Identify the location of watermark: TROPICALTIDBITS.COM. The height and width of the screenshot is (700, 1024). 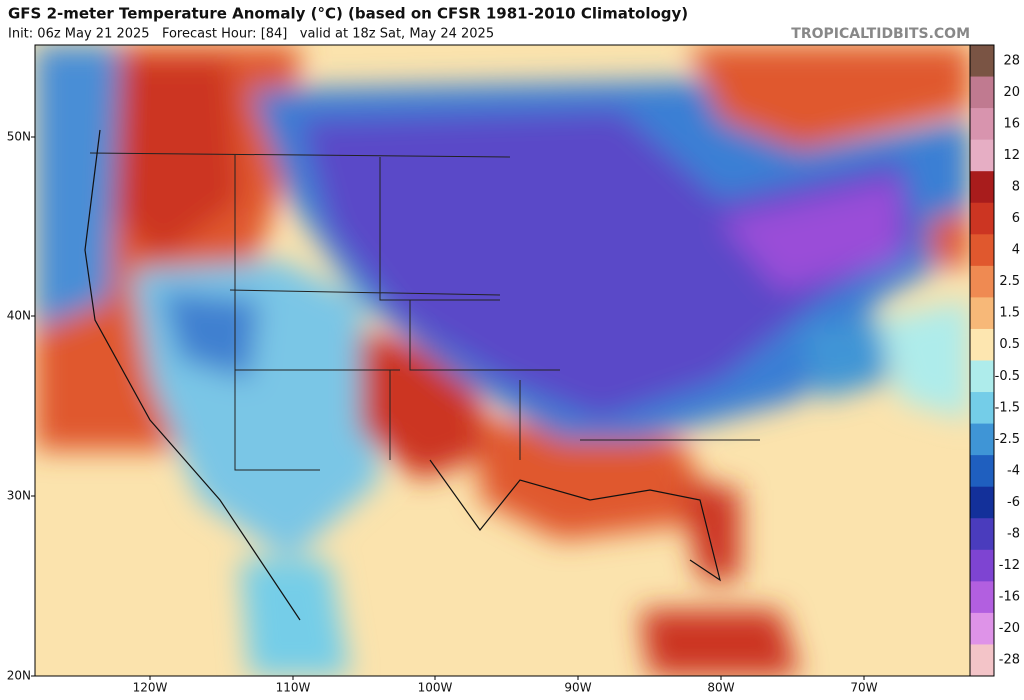
(880, 34).